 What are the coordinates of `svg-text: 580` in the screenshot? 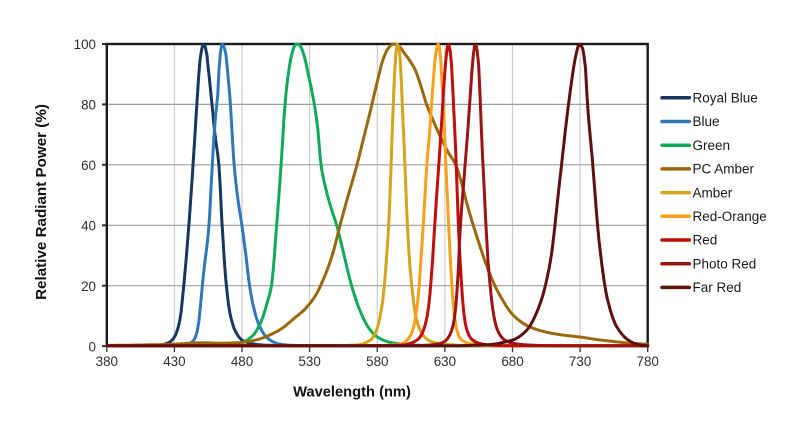 It's located at (377, 361).